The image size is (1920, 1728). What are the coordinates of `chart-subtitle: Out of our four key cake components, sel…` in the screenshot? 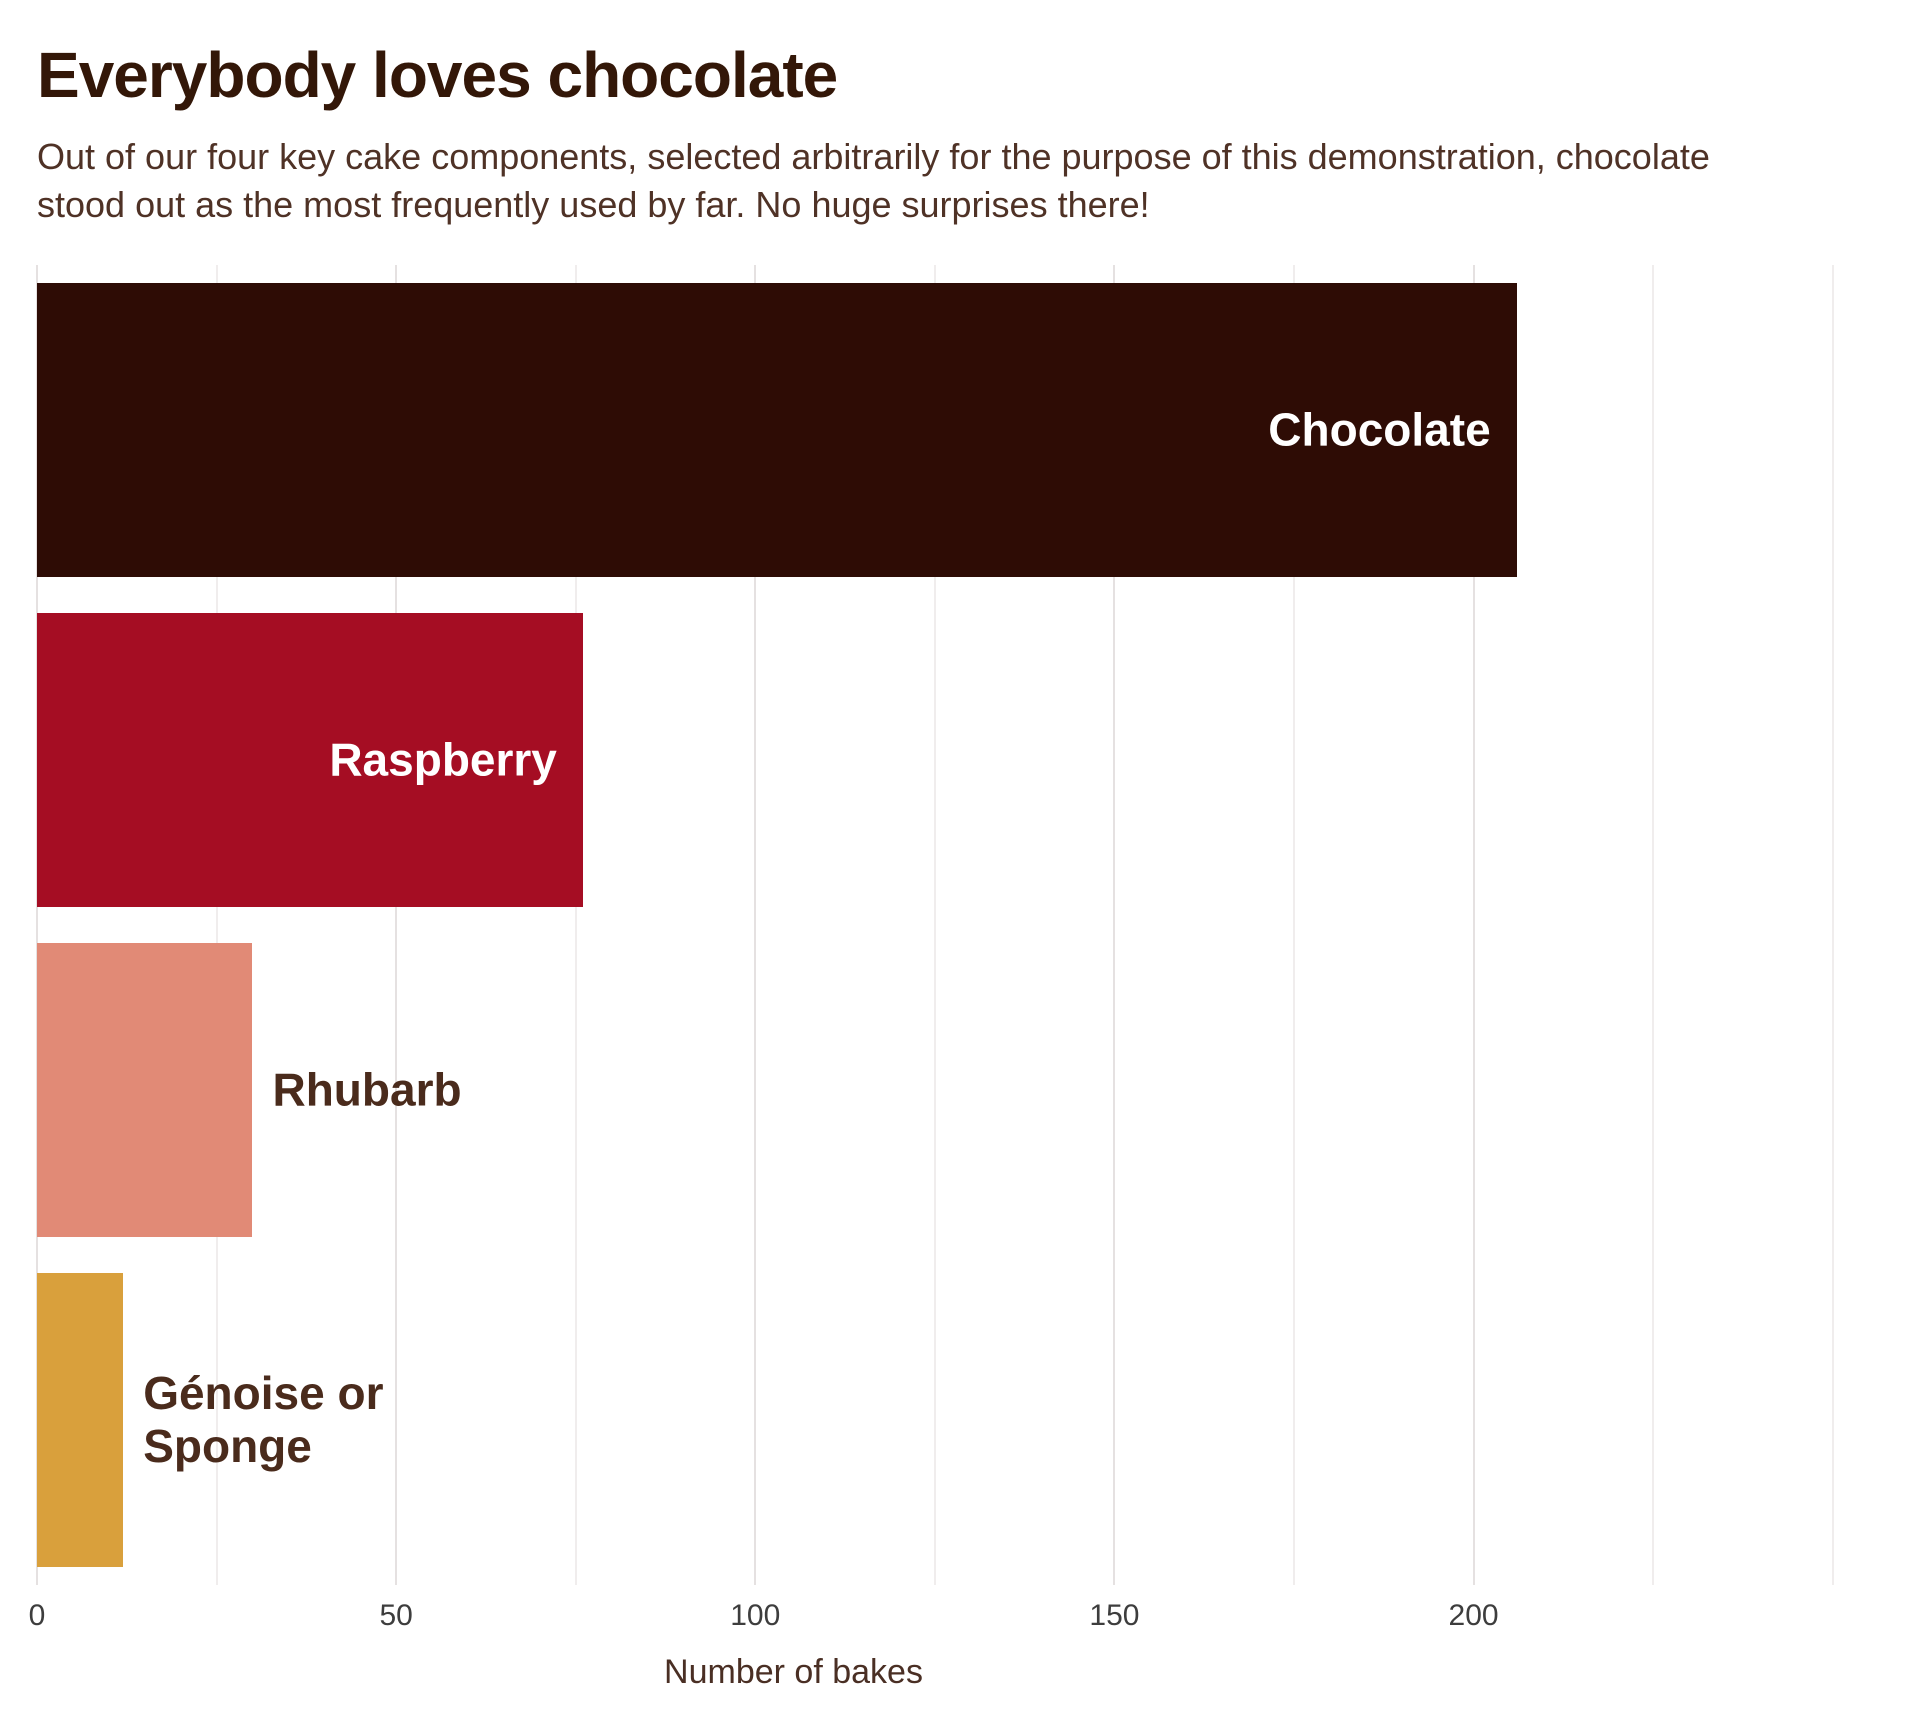 It's located at (873, 181).